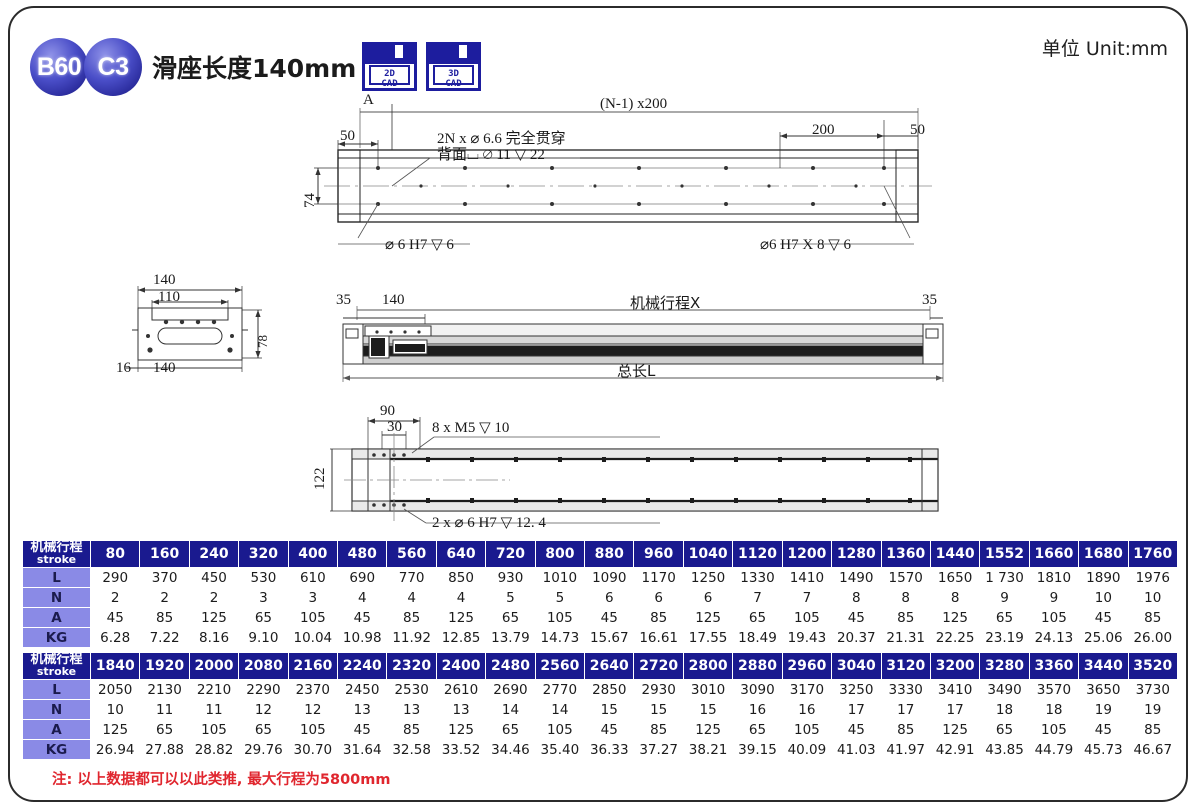 This screenshot has height=810, width=1200. I want to click on cell: 240, so click(214, 554).